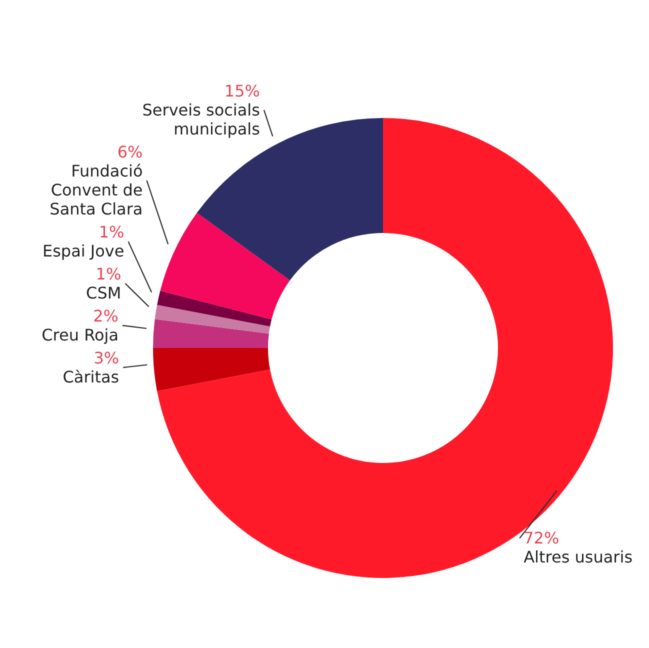 The image size is (649, 648). I want to click on slice-label: CSM, so click(104, 292).